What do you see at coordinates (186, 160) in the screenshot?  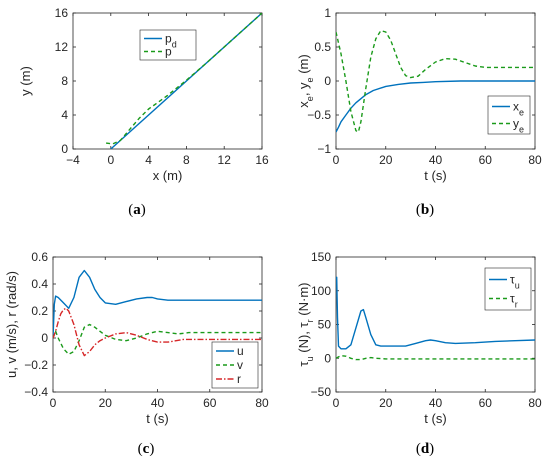 I see `x-tick-label: 8` at bounding box center [186, 160].